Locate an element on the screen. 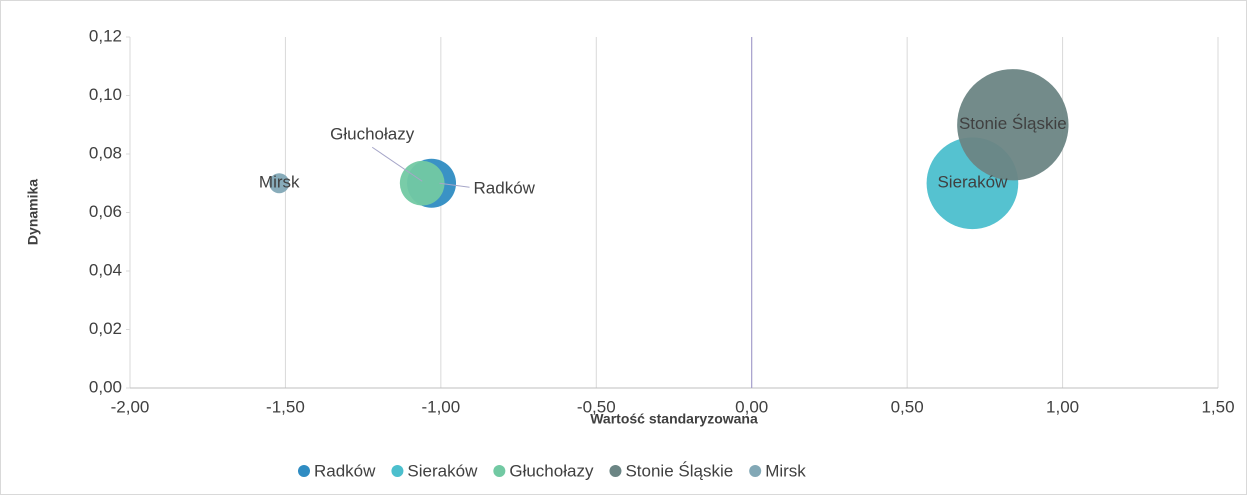  y-axis-title: Dynamika is located at coordinates (33, 212).